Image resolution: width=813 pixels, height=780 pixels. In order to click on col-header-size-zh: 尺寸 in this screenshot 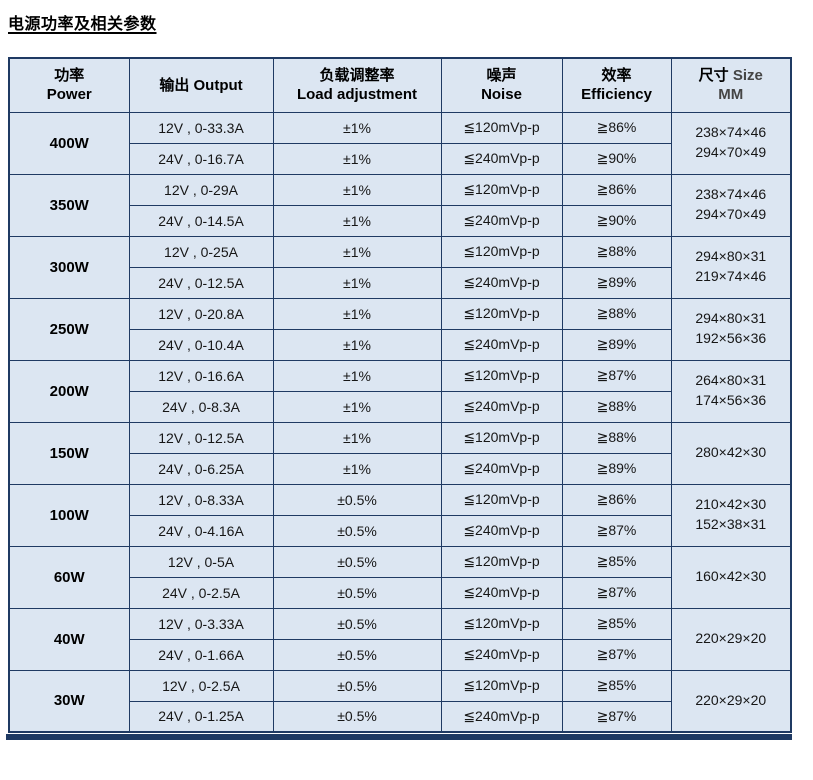, I will do `click(713, 75)`.